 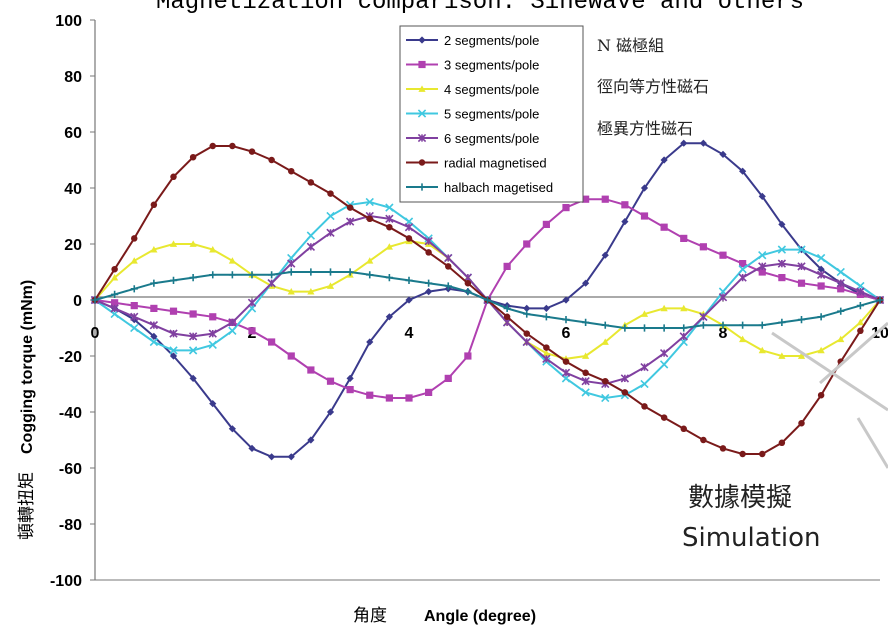 What do you see at coordinates (630, 45) in the screenshot?
I see `note-line-1: N 磁極組` at bounding box center [630, 45].